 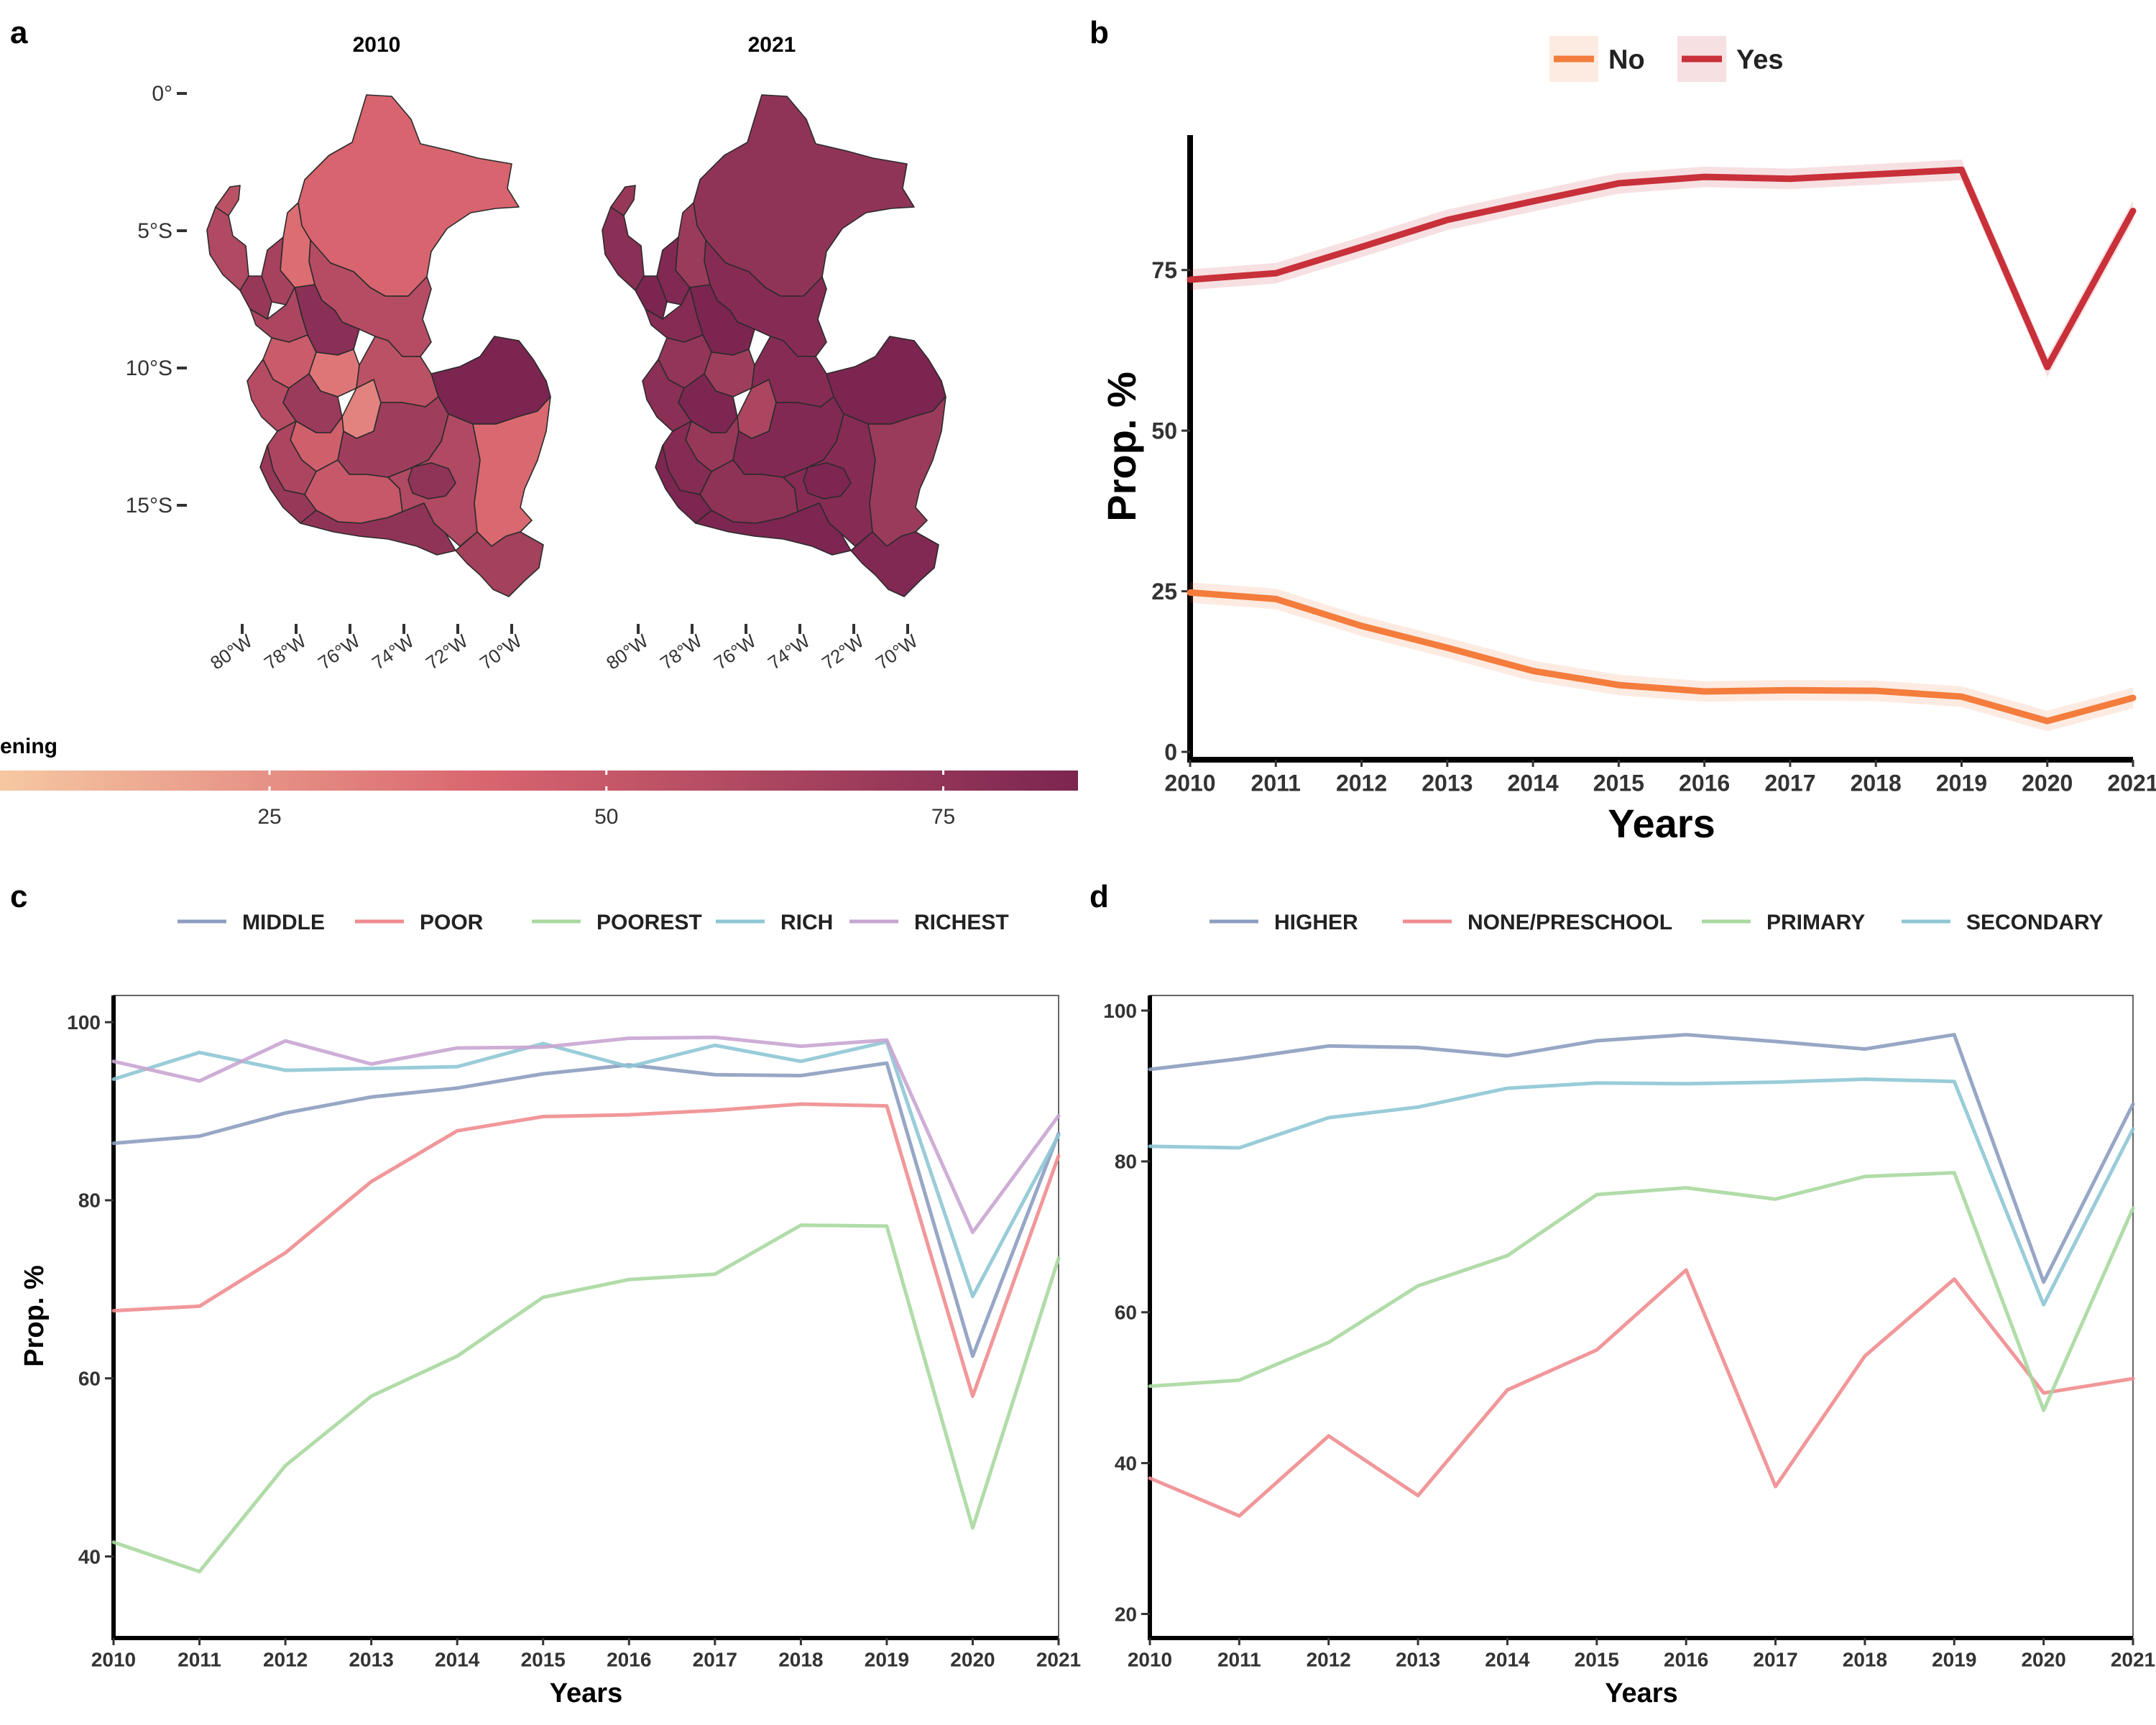 What do you see at coordinates (1120, 1011) in the screenshot?
I see `y-tick-label: 100` at bounding box center [1120, 1011].